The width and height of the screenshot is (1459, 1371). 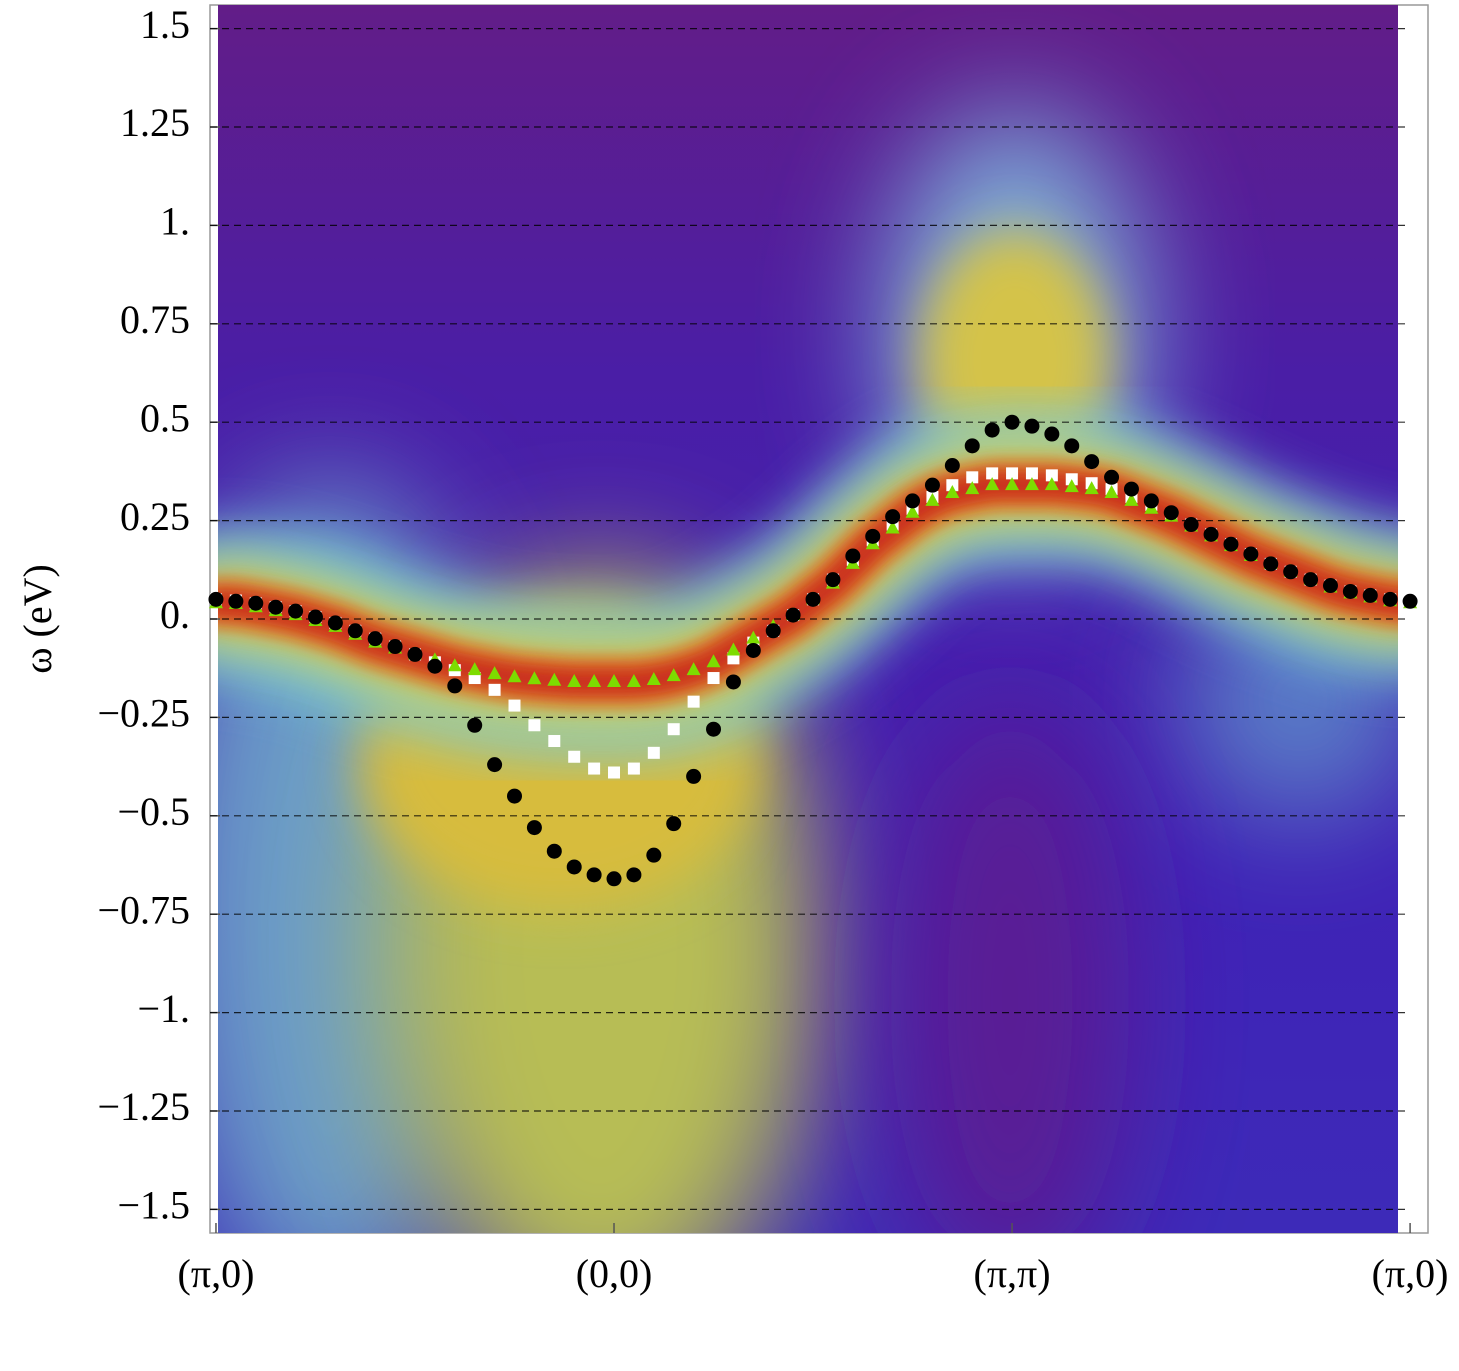 What do you see at coordinates (155, 516) in the screenshot?
I see `y-tick-label: 0.25` at bounding box center [155, 516].